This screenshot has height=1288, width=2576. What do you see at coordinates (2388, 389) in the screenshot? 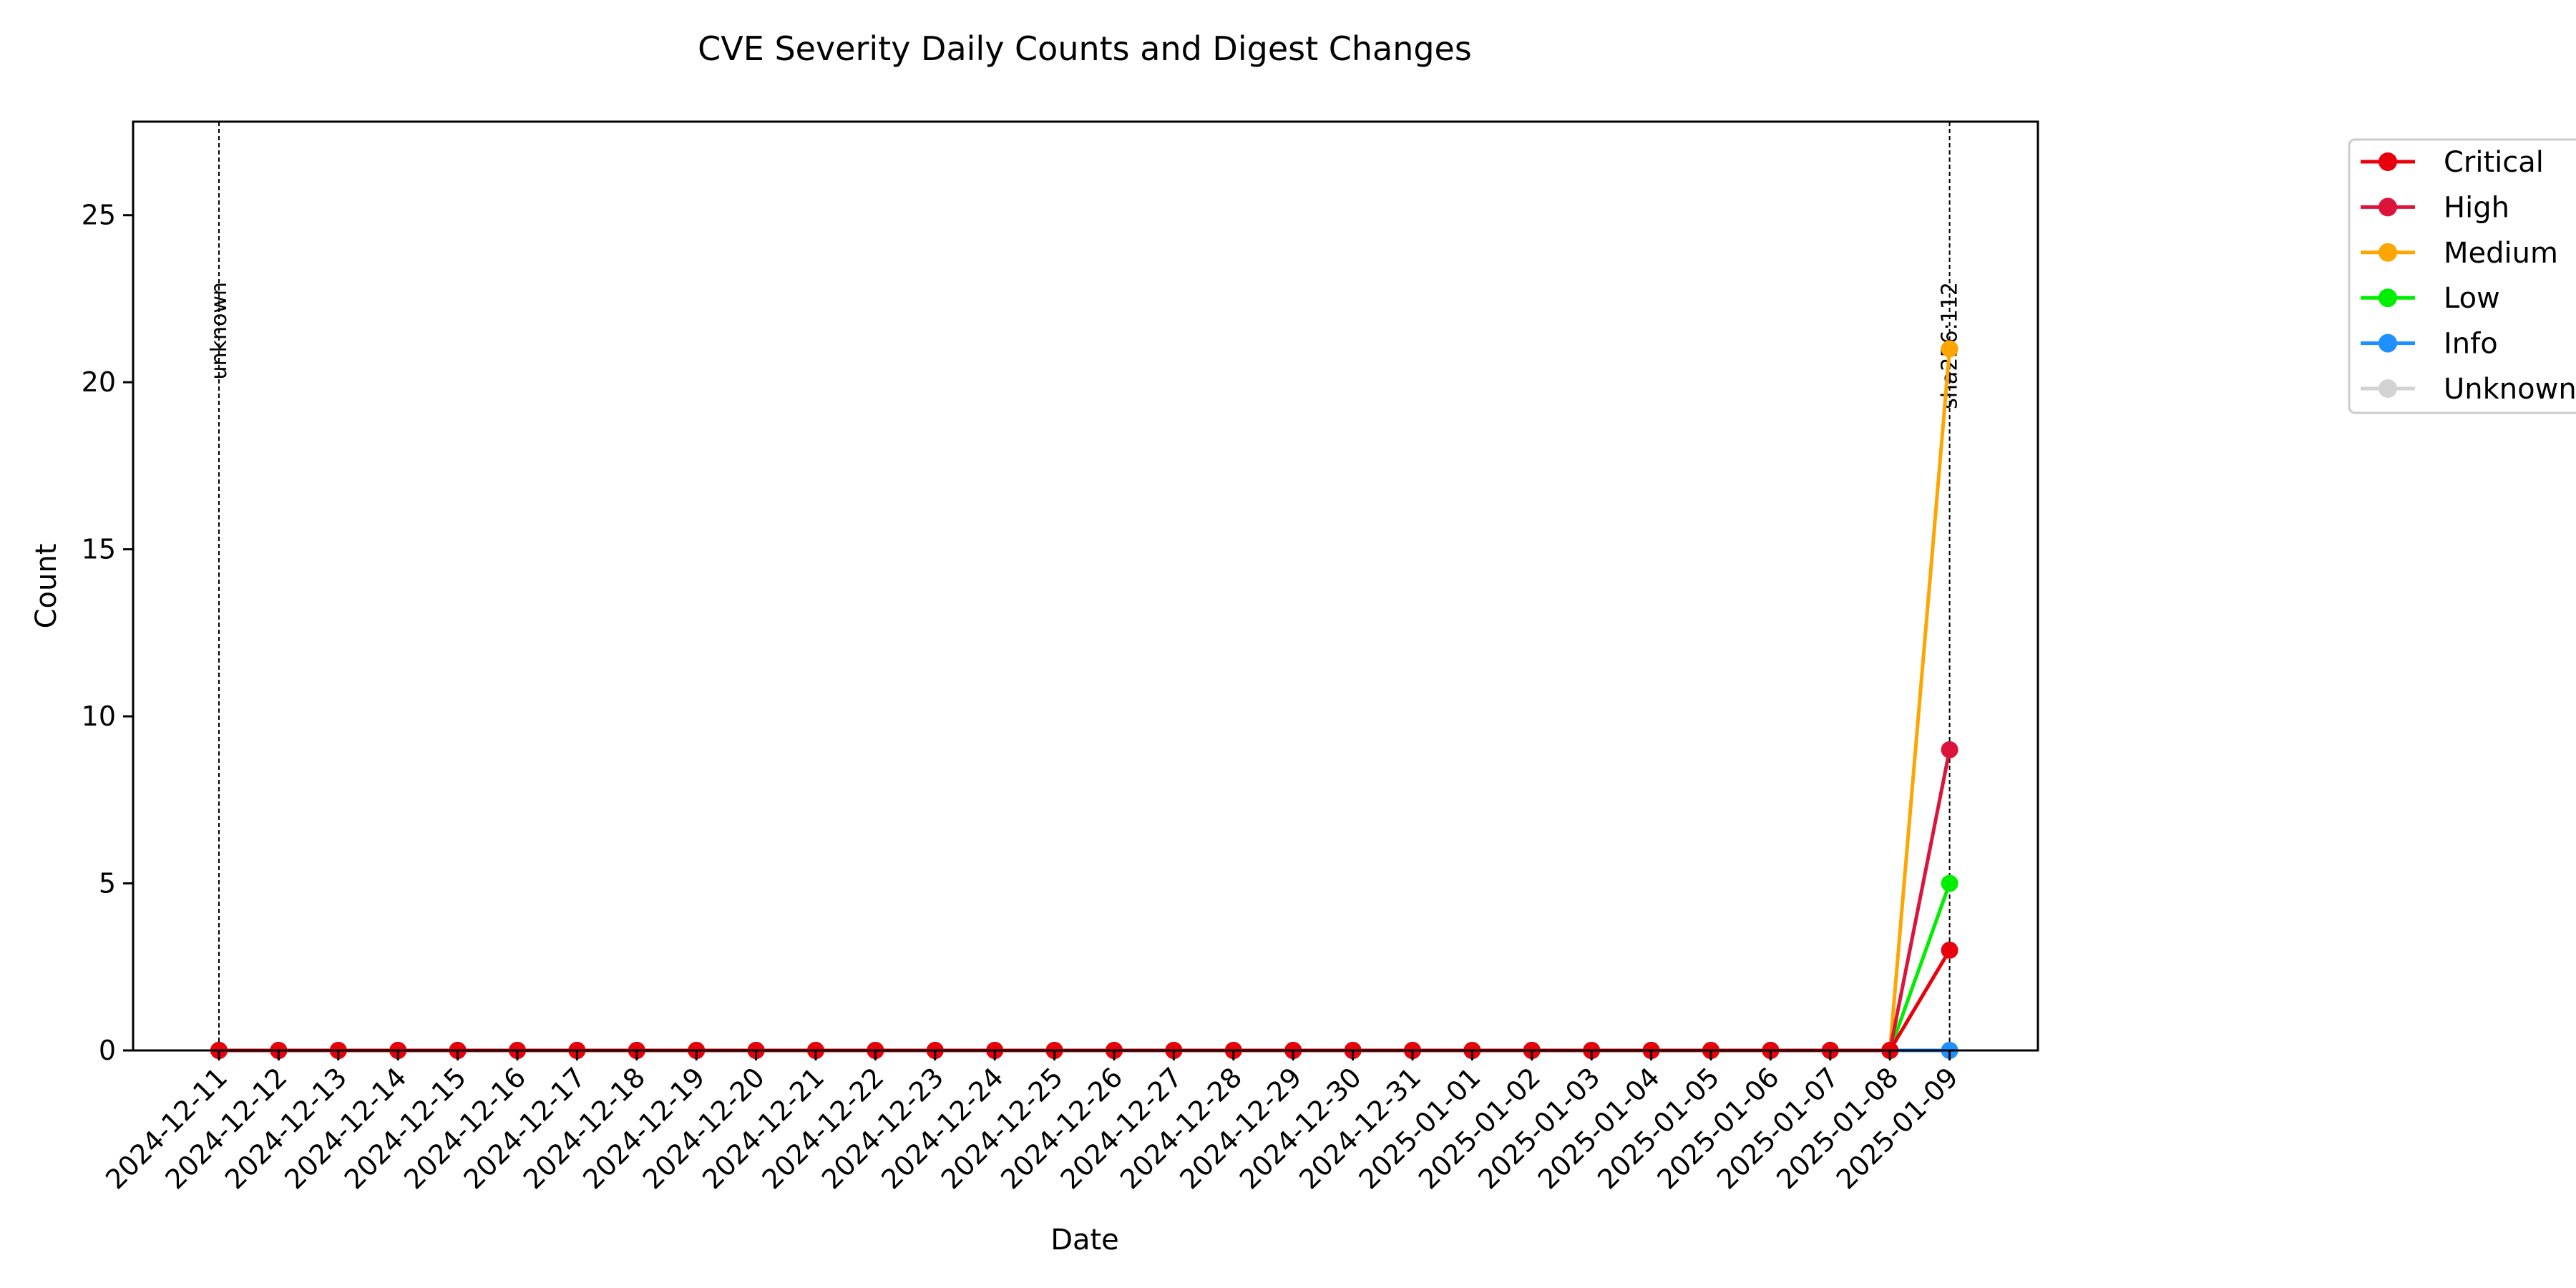
I see `legend-marker-unknown` at bounding box center [2388, 389].